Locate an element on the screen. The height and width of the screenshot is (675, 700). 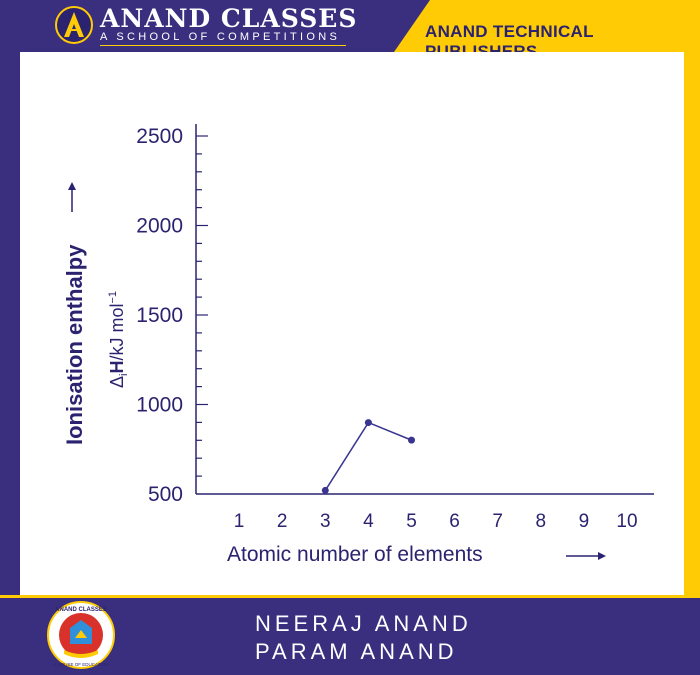
y-ticks: 500 1000 1500 2000 2500 is located at coordinates (172, 315).